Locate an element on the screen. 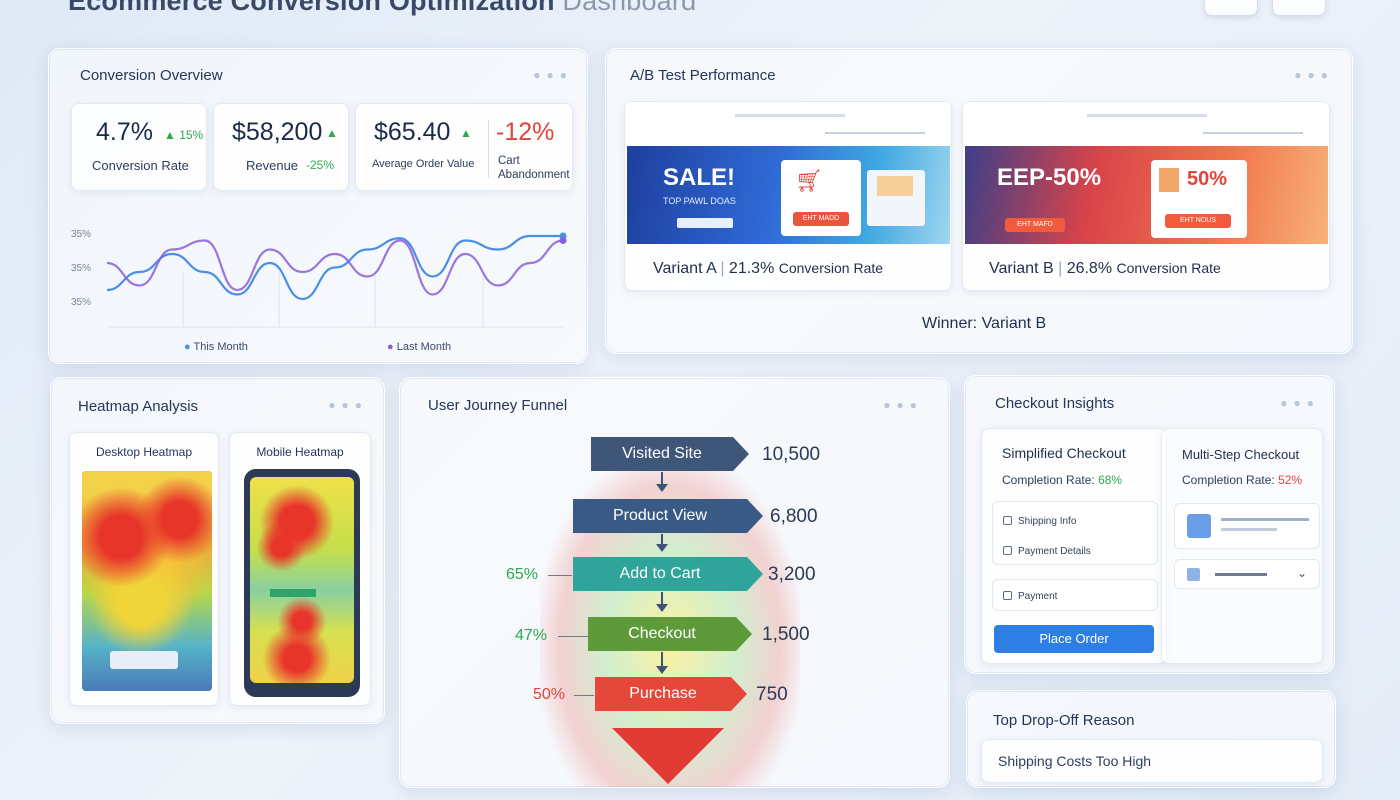 This screenshot has width=1400, height=800. desktop-heatmap-label: Desktop Heatmap is located at coordinates (144, 452).